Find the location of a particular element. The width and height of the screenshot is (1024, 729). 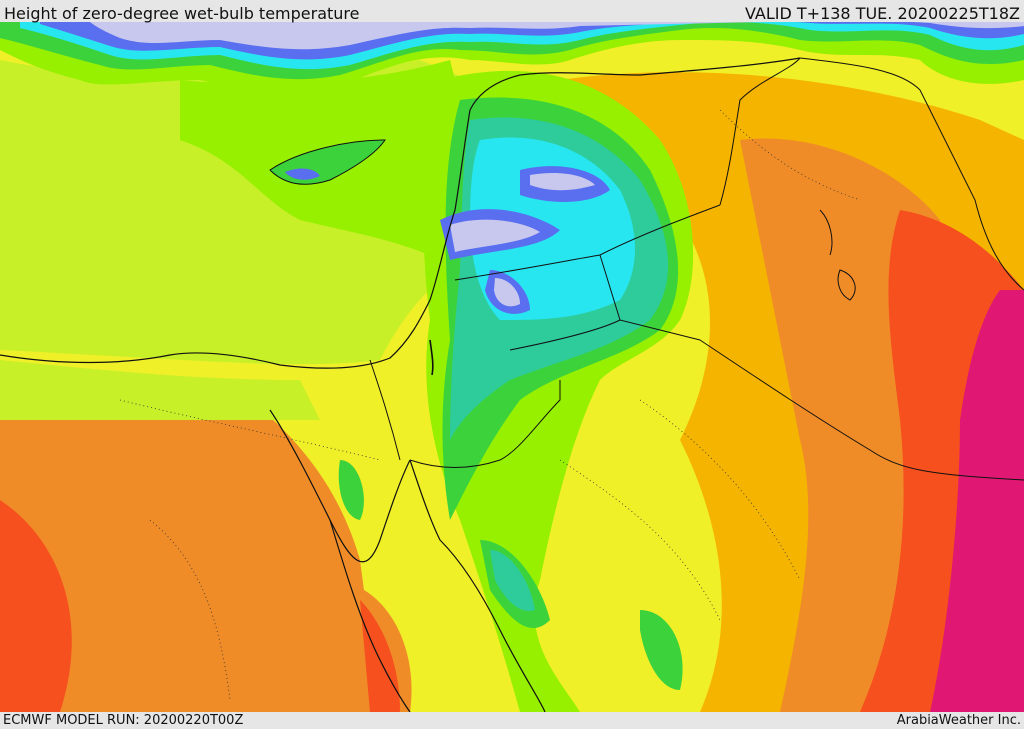

iraq-iran-border is located at coordinates (911, 174).